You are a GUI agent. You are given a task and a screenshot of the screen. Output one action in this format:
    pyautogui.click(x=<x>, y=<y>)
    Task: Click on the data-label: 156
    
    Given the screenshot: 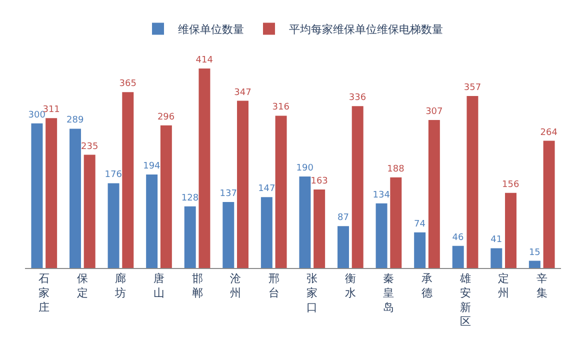 What is the action you would take?
    pyautogui.click(x=511, y=185)
    